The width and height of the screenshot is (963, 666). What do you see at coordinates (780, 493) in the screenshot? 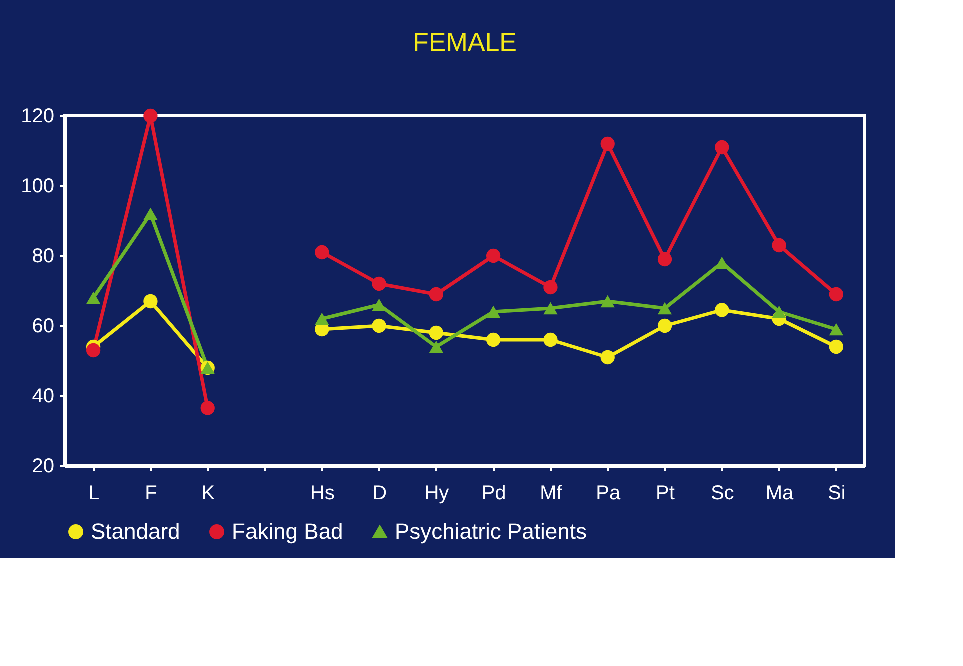
I see `x-tick-label: Ma` at bounding box center [780, 493].